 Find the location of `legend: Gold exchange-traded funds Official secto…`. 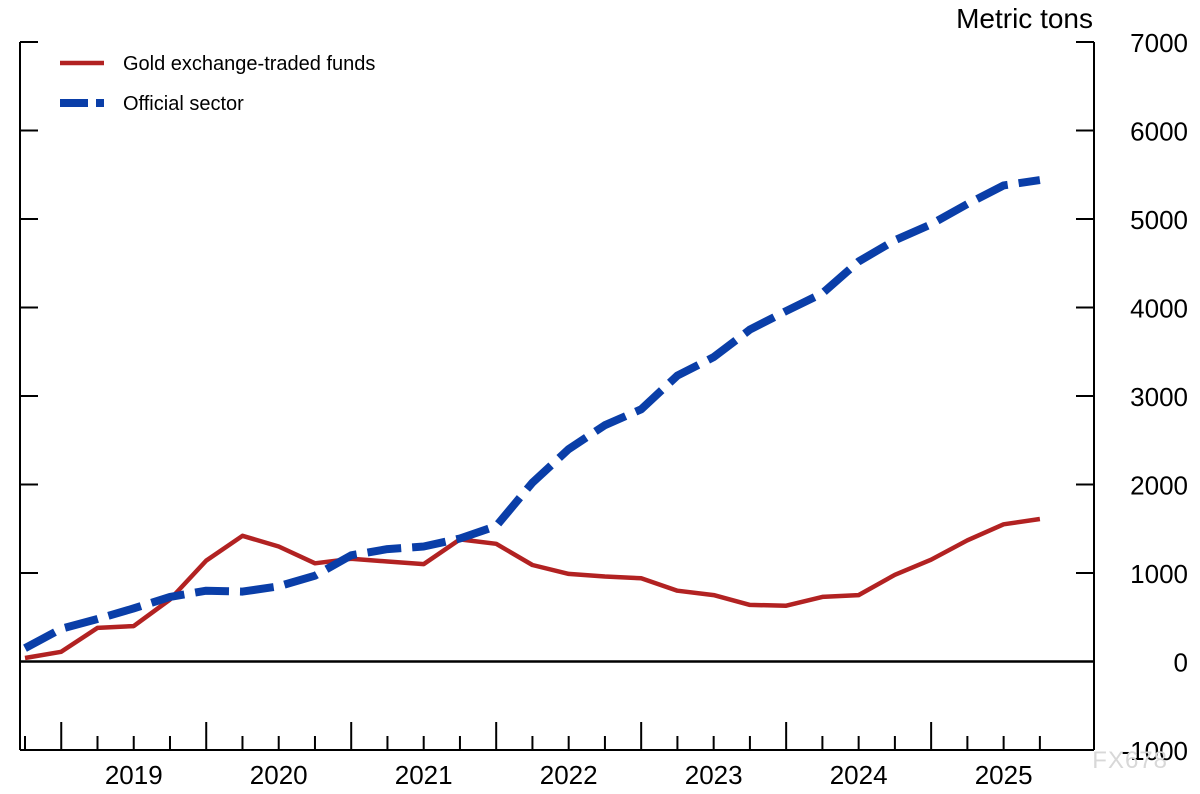

legend: Gold exchange-traded funds Official secto… is located at coordinates (217, 84).